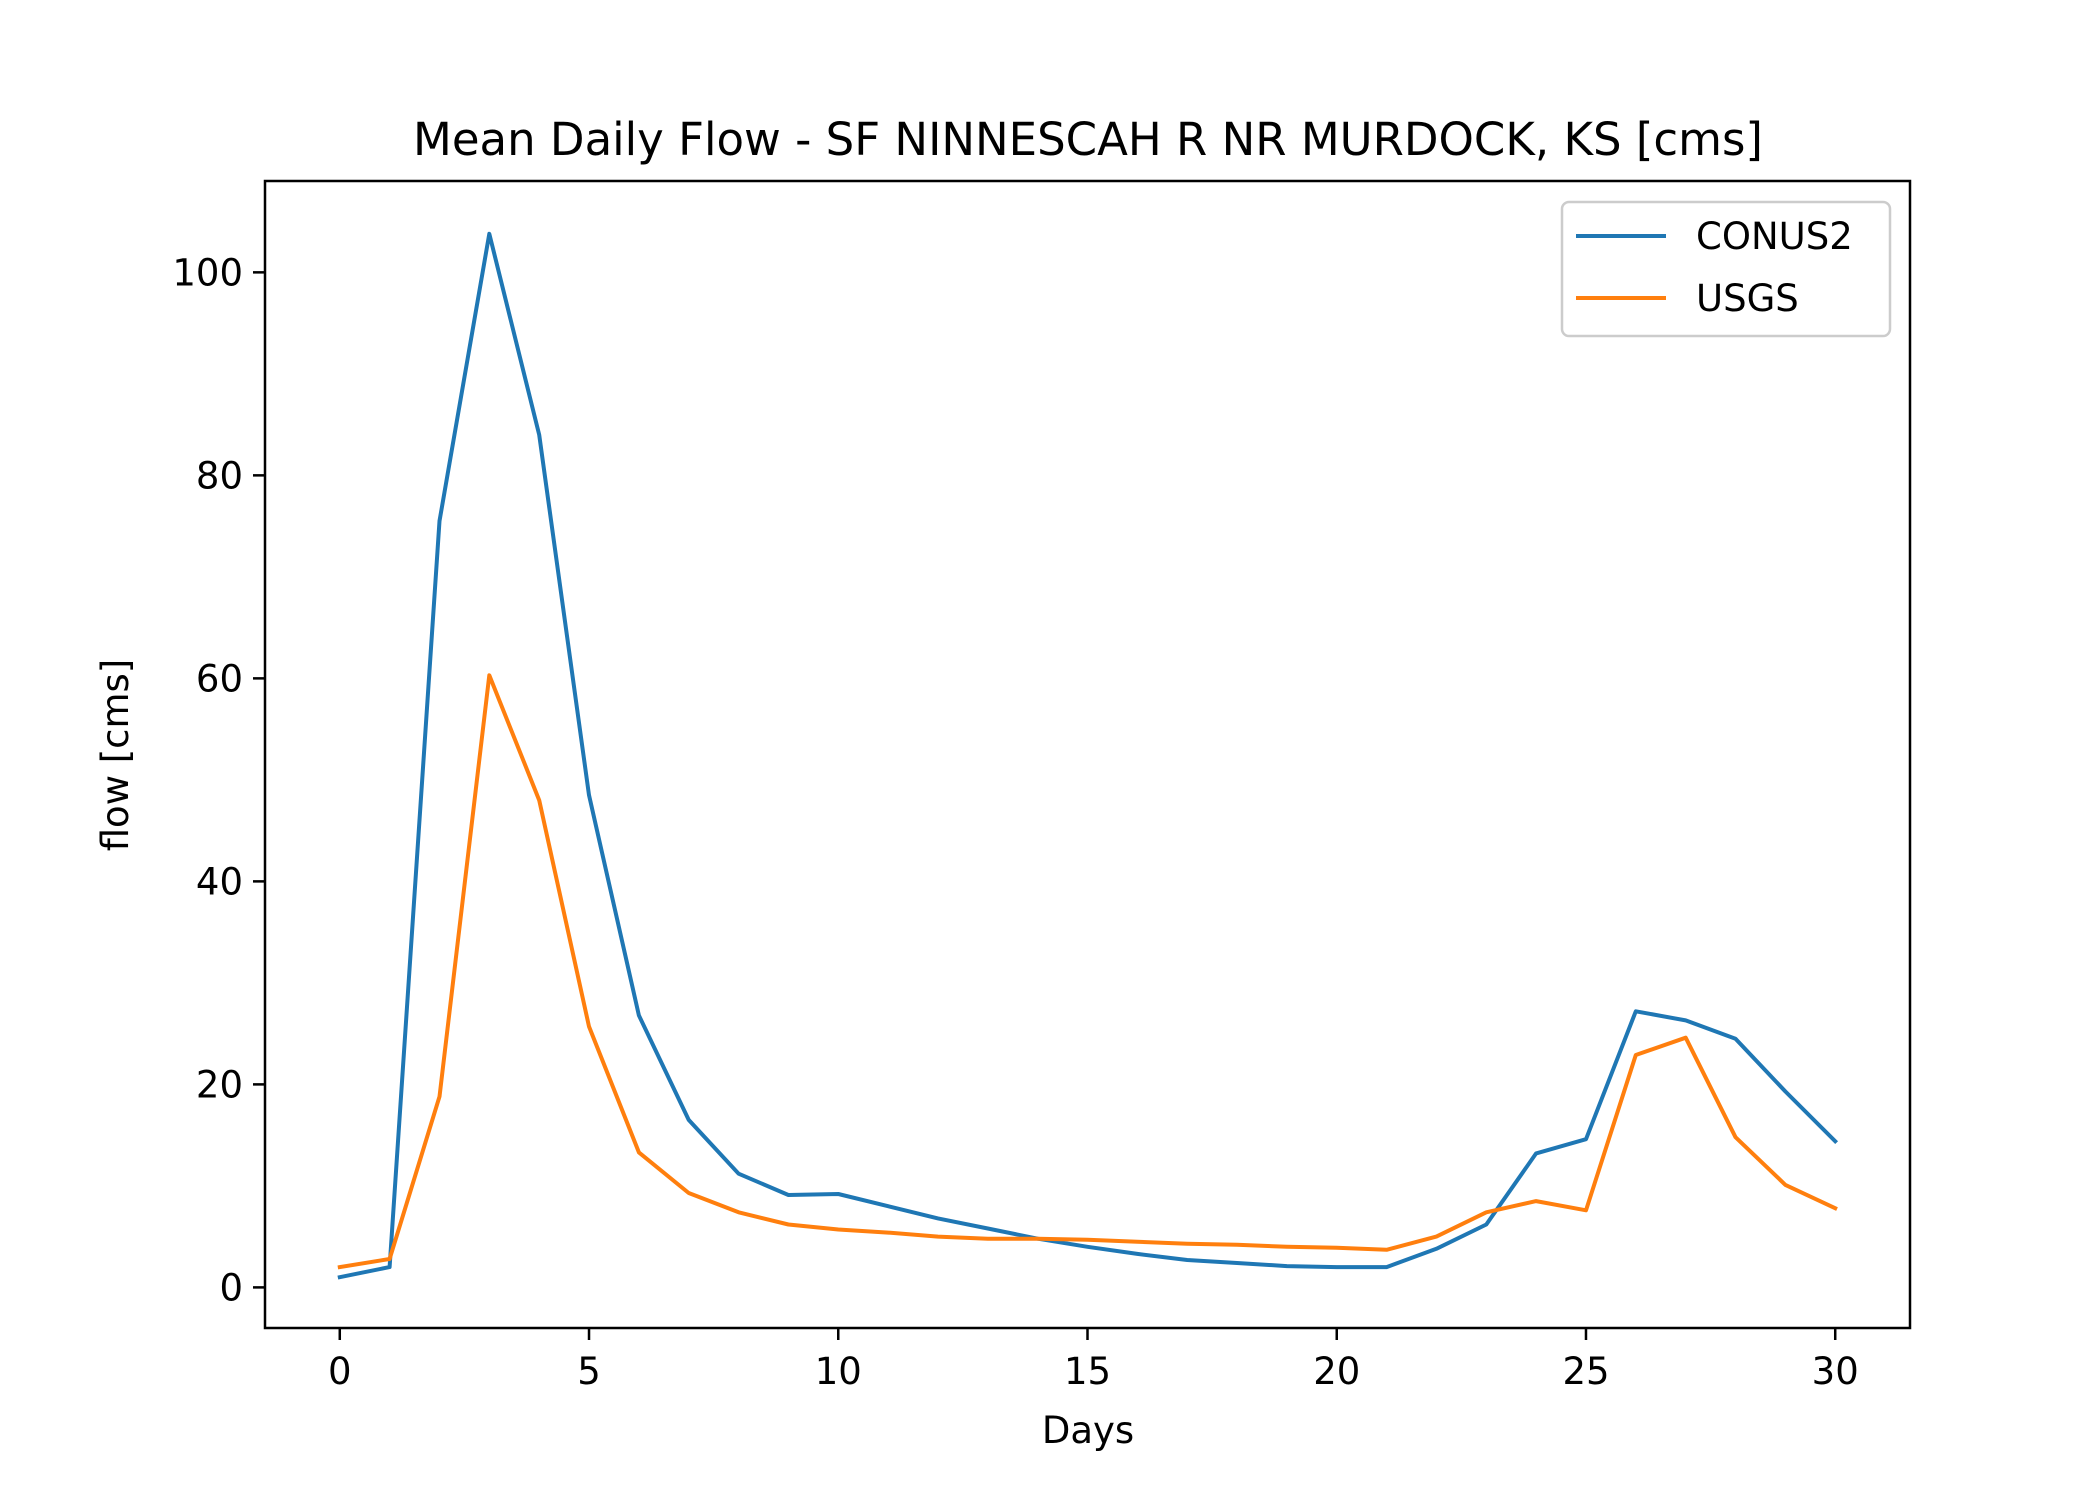 This screenshot has height=1500, width=2100. Describe the element at coordinates (589, 1371) in the screenshot. I see `x-tick-label: 5` at that location.